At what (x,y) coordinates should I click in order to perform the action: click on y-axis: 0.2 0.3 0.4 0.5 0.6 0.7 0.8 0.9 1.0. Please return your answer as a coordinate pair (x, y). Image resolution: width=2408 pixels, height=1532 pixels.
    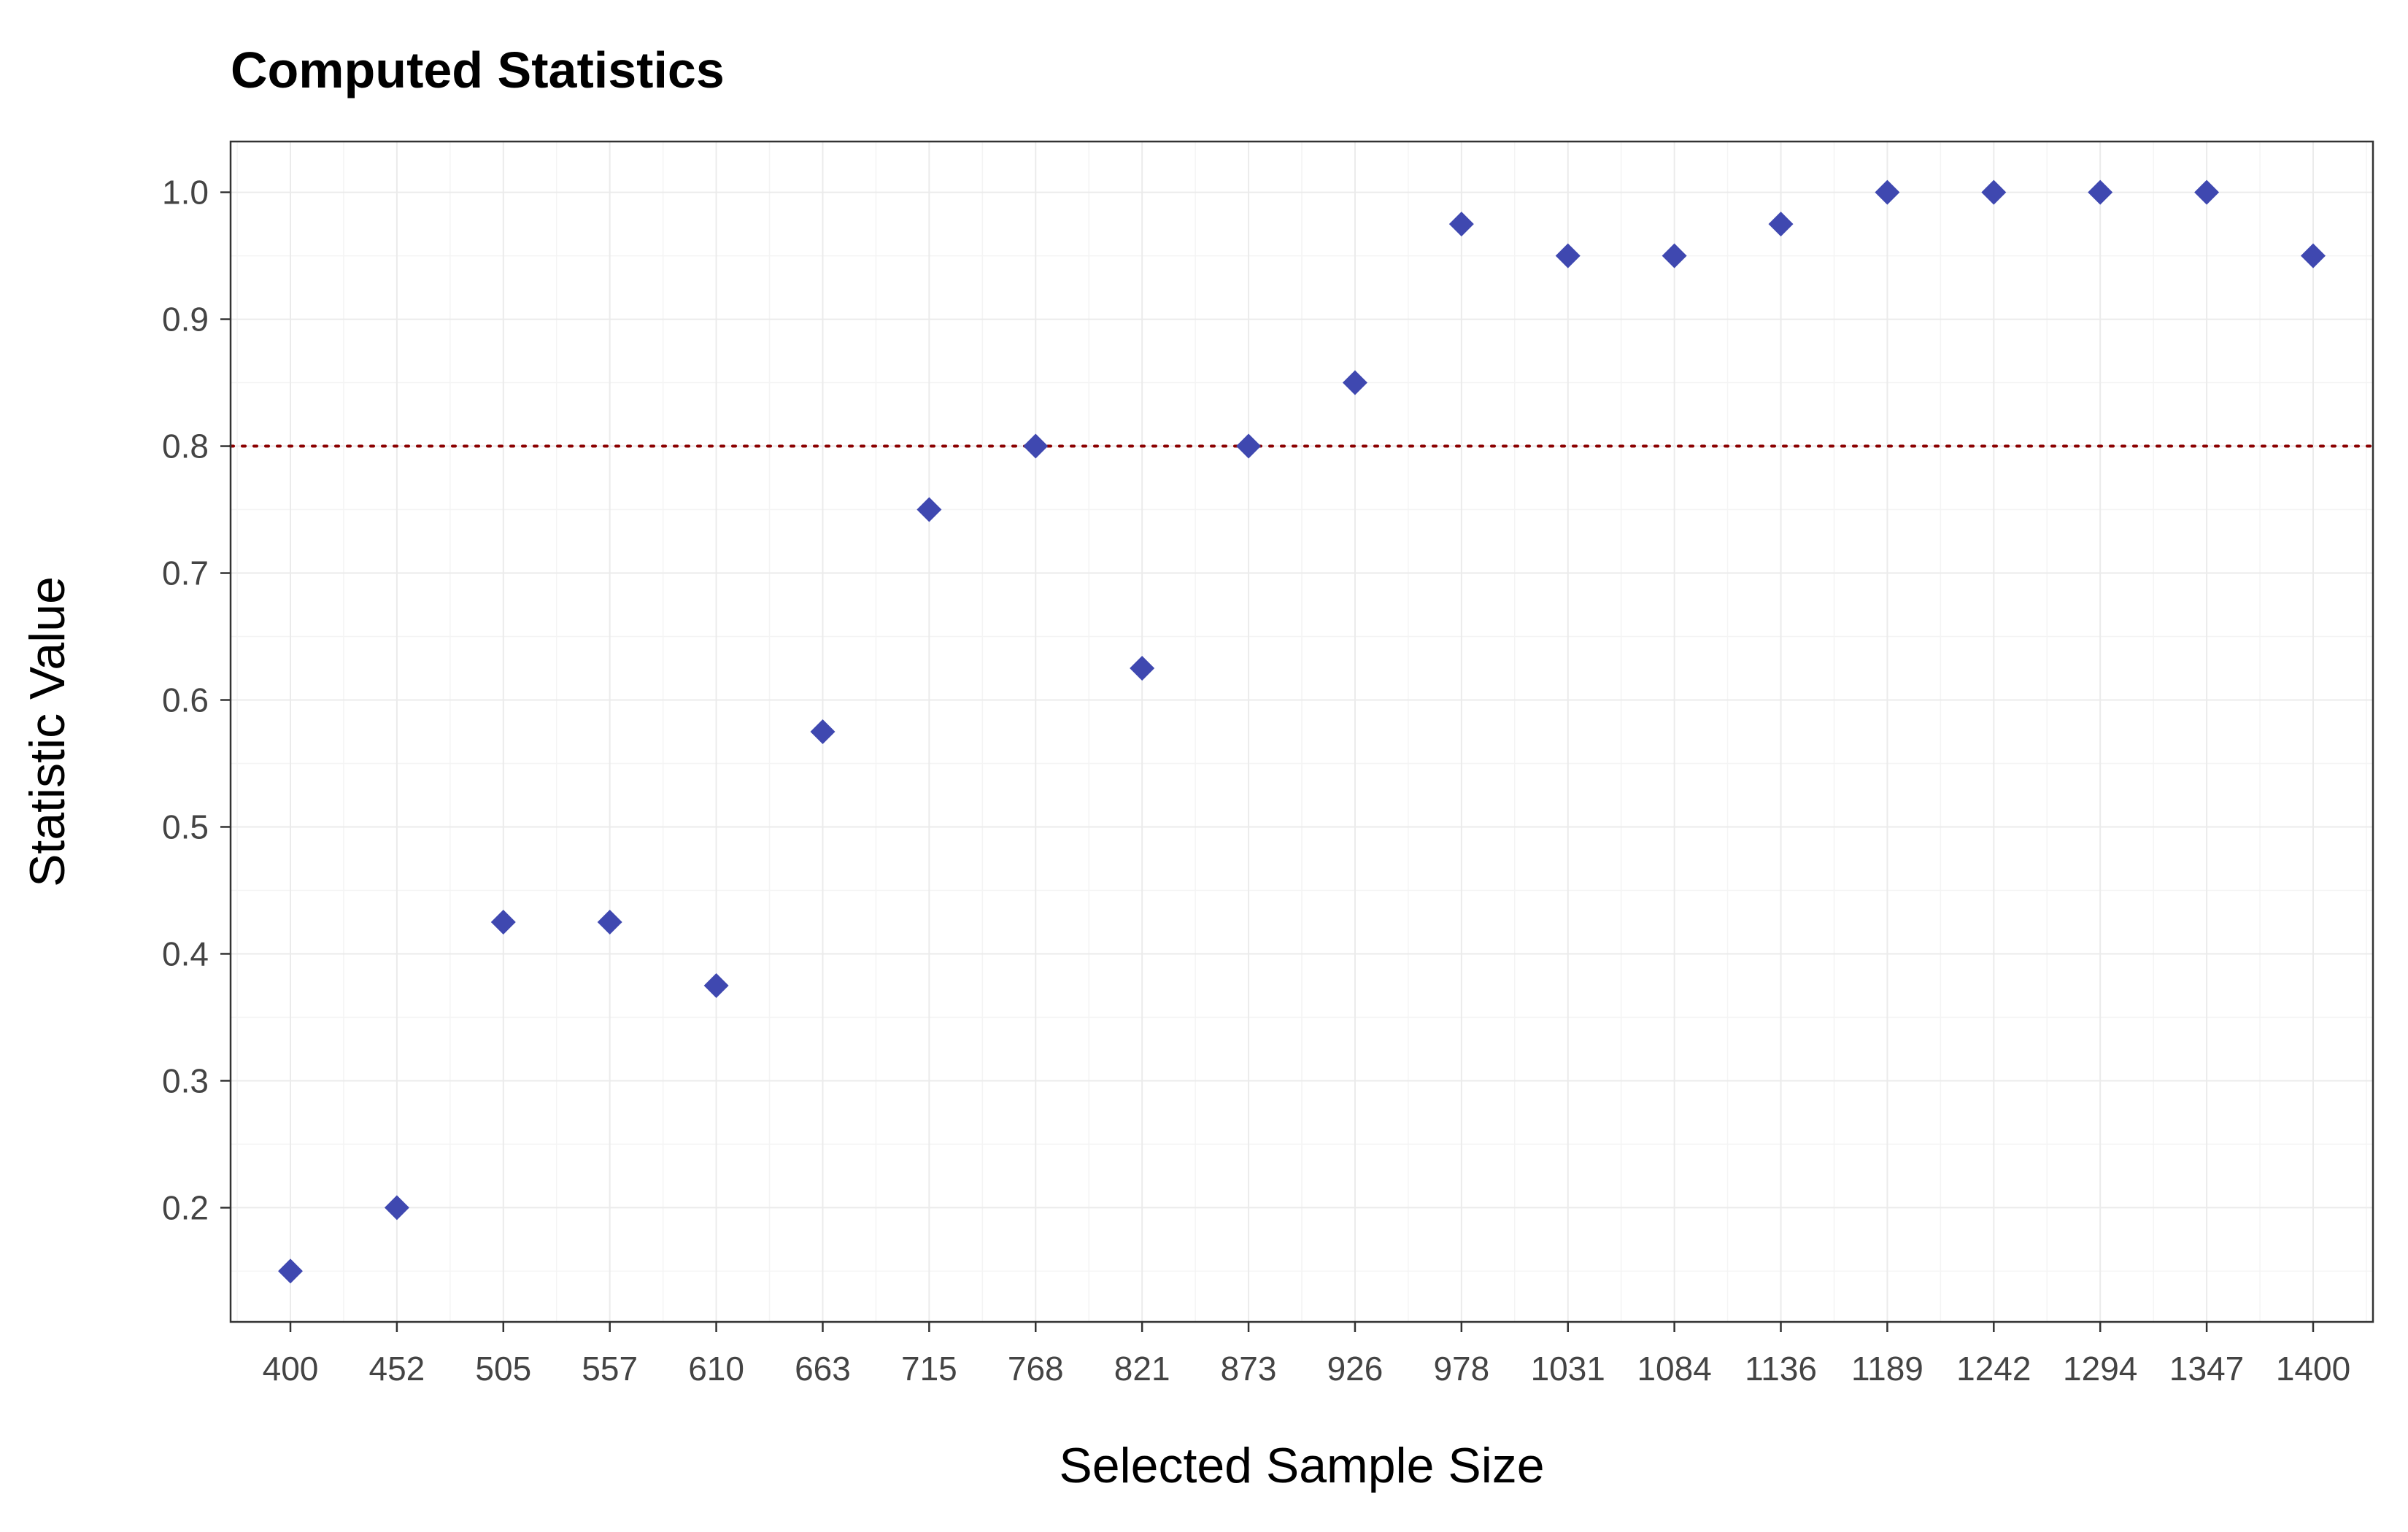
    Looking at the image, I should click on (196, 700).